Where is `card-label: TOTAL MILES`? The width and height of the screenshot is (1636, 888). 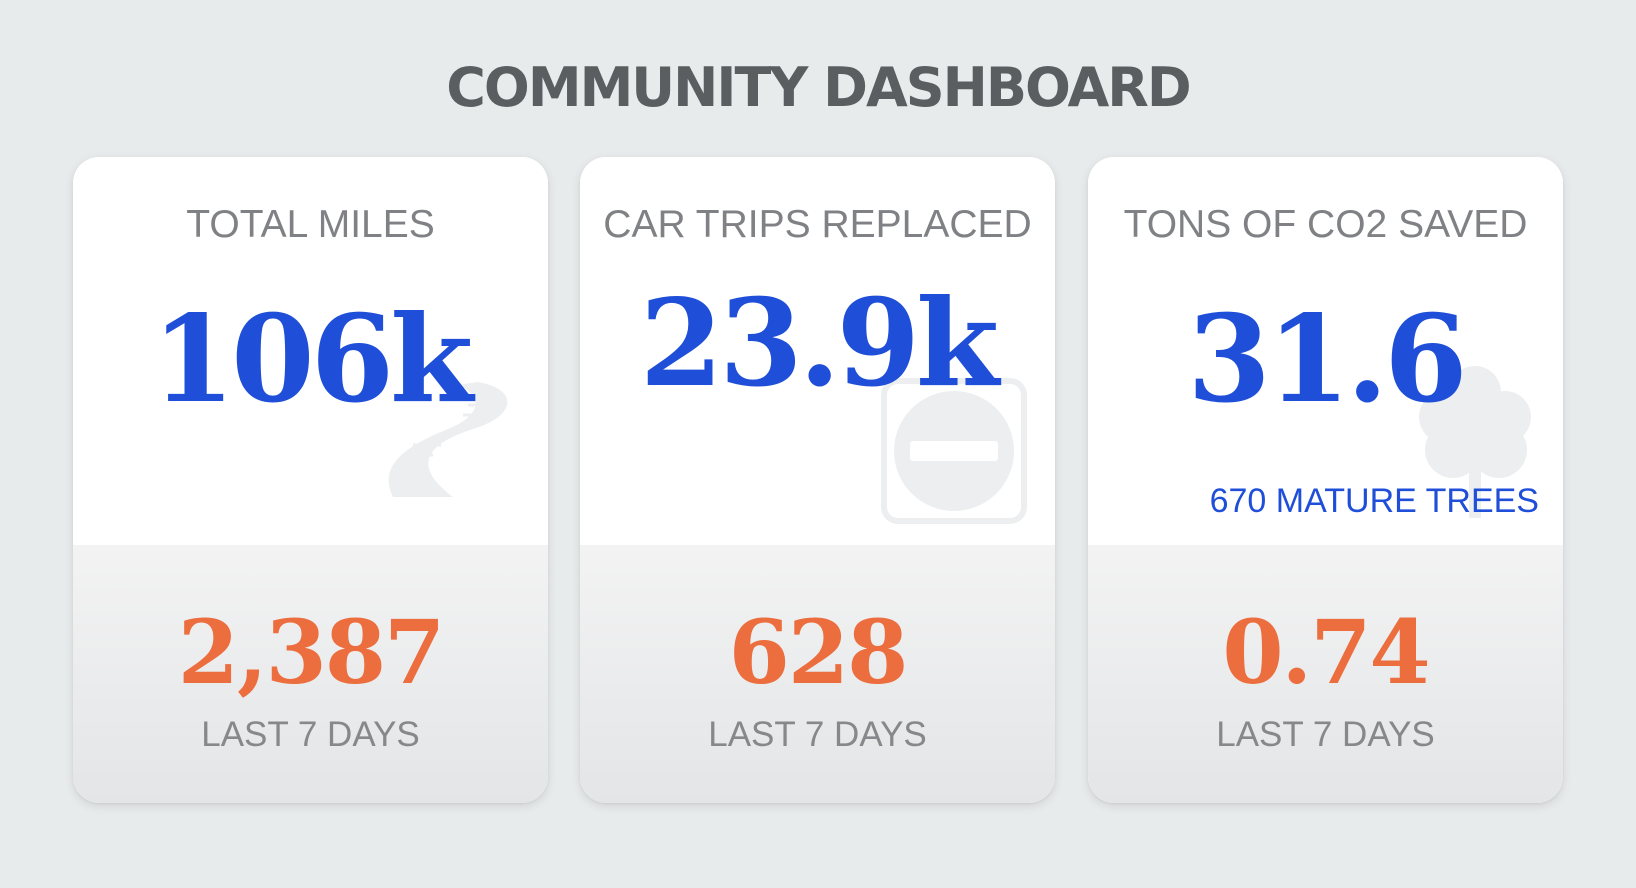
card-label: TOTAL MILES is located at coordinates (310, 224).